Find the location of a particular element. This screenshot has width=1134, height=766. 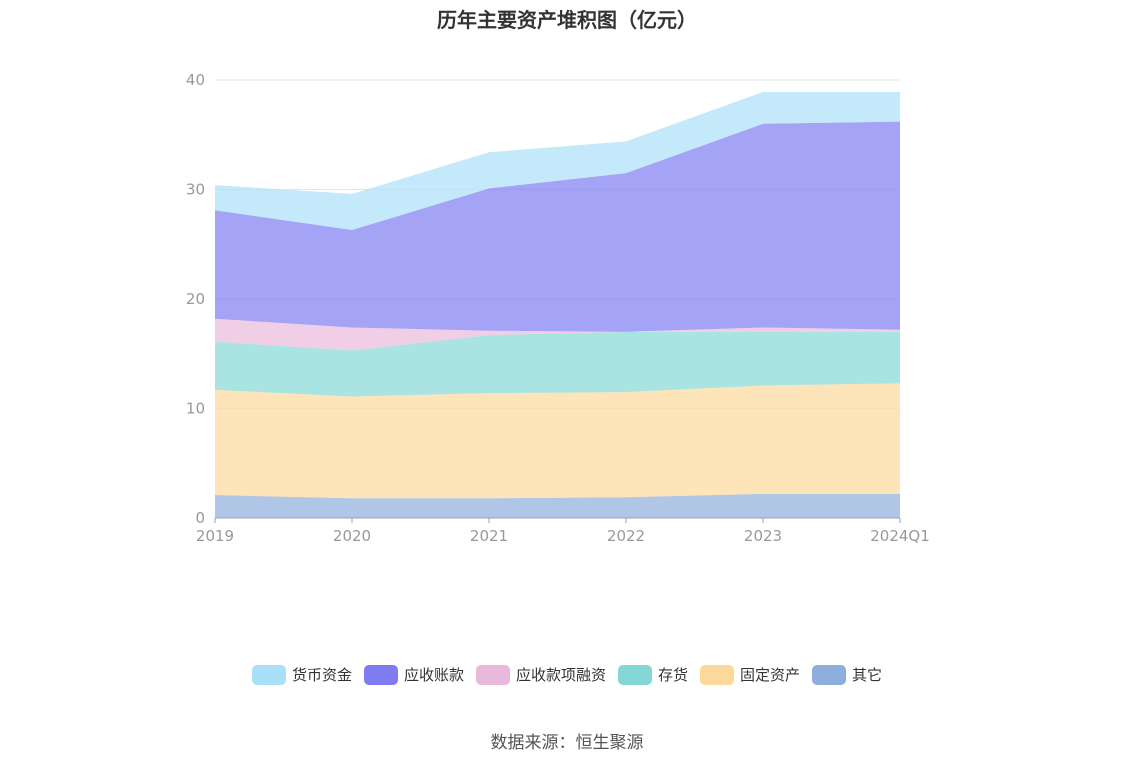

legend-label: 应收账款 is located at coordinates (433, 675).